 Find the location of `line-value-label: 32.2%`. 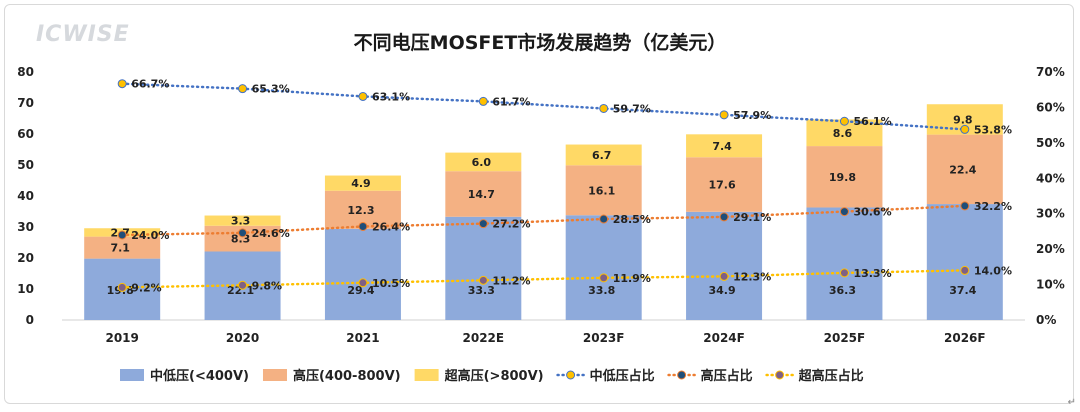

line-value-label: 32.2% is located at coordinates (993, 206).